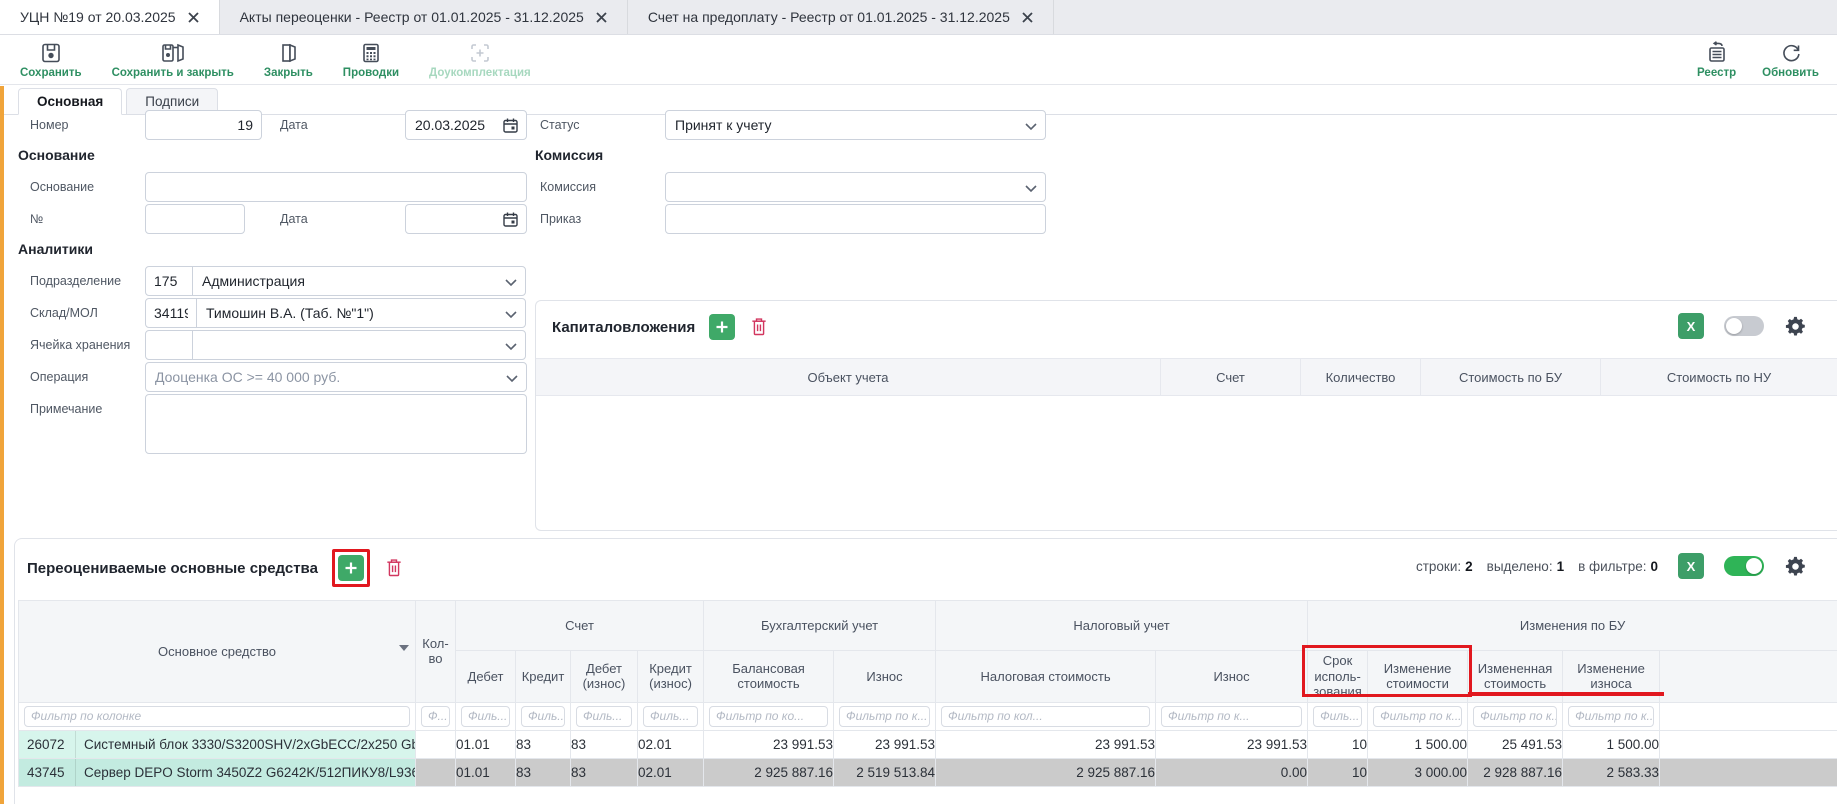 The height and width of the screenshot is (804, 1837). Describe the element at coordinates (51, 60) in the screenshot. I see `save-button: Сохранить` at that location.